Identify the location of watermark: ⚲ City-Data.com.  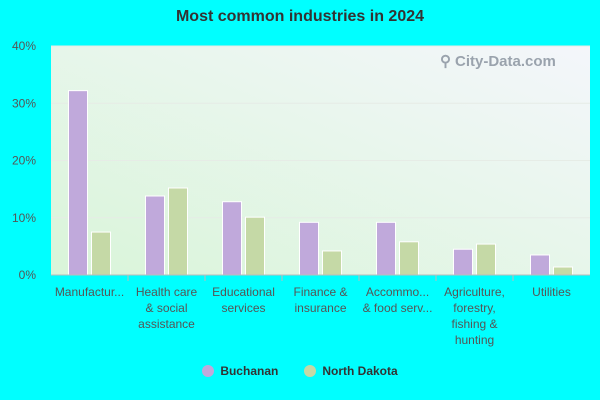
(498, 61).